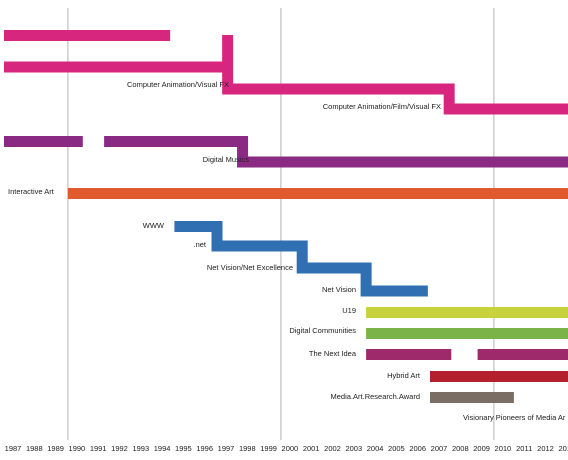  I want to click on year-label-1991: 1991, so click(98, 448).